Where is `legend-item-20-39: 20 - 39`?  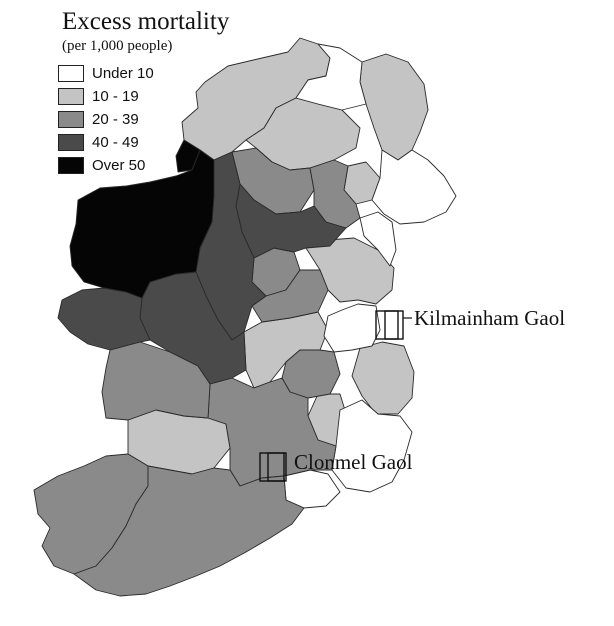 legend-item-20-39: 20 - 39 is located at coordinates (106, 119).